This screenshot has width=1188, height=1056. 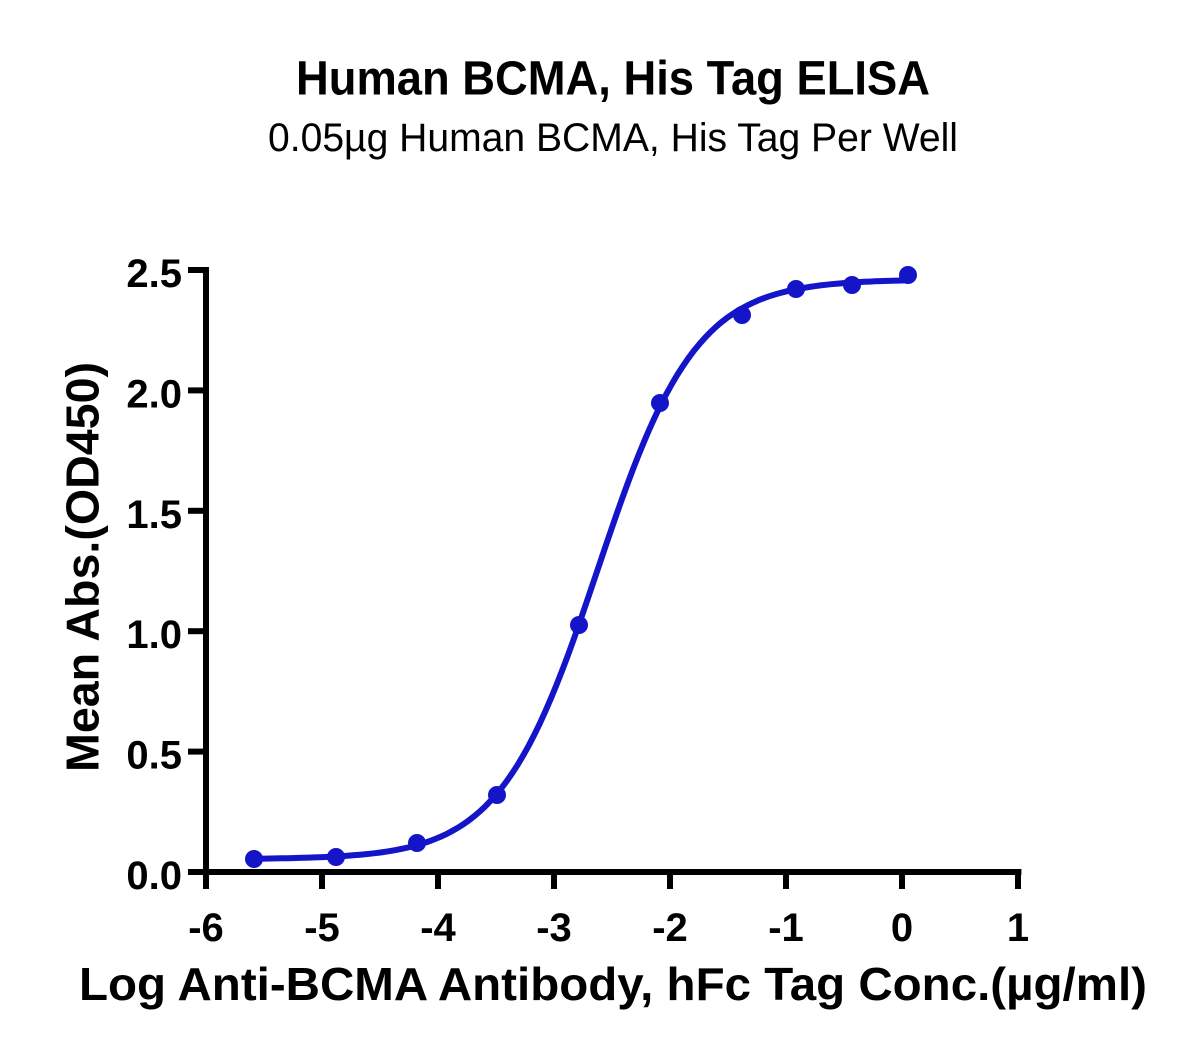 What do you see at coordinates (154, 274) in the screenshot?
I see `svg-text: 2.5` at bounding box center [154, 274].